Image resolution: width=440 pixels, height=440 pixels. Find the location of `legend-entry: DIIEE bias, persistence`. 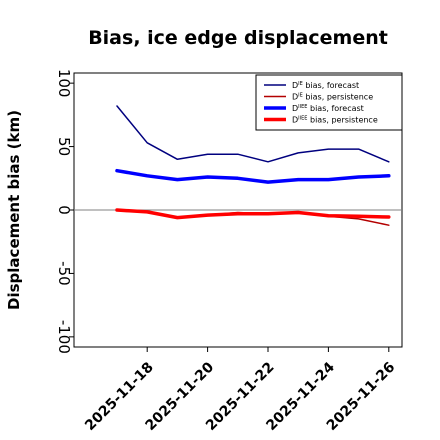

legend-entry: DIIEE bias, persistence is located at coordinates (335, 120).